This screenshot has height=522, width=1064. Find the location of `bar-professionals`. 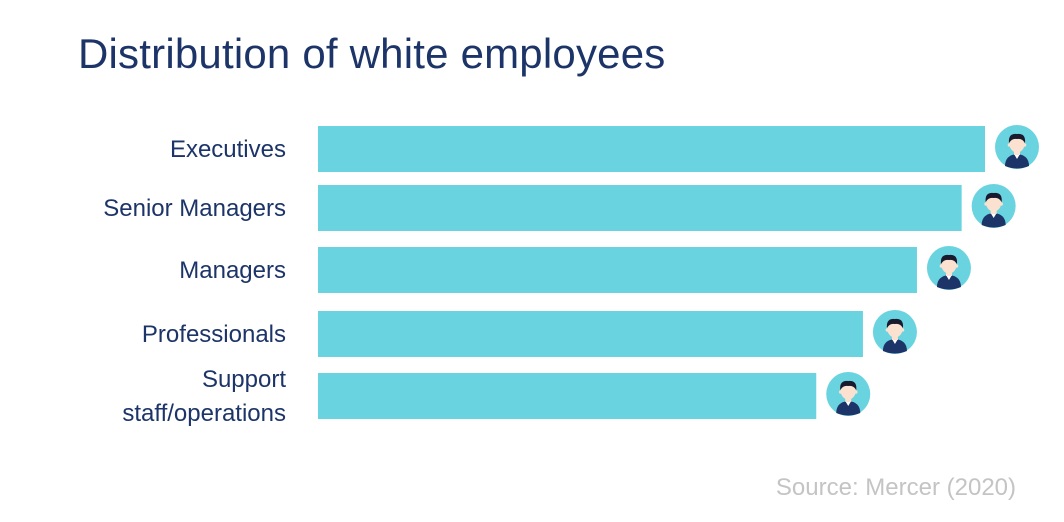

bar-professionals is located at coordinates (590, 334).